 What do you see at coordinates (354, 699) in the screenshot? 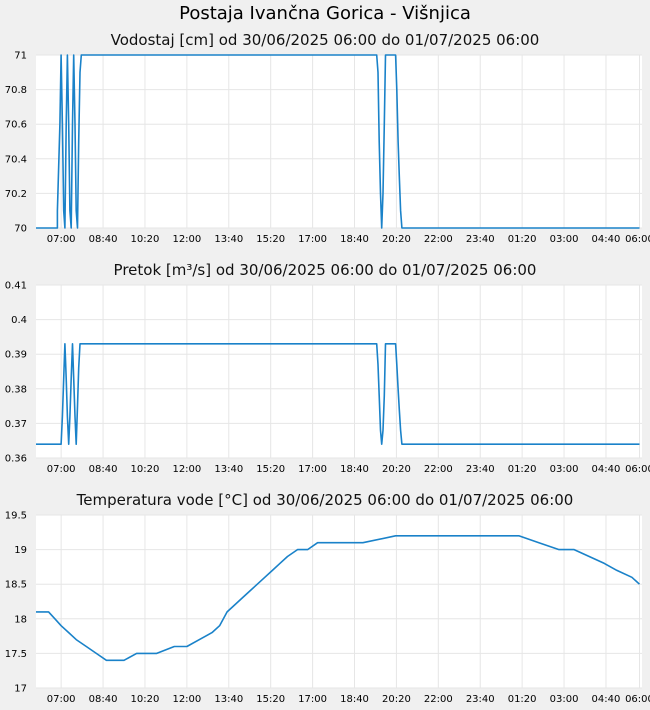
I see `water-temperature-x-tick-label: 18:40` at bounding box center [354, 699].